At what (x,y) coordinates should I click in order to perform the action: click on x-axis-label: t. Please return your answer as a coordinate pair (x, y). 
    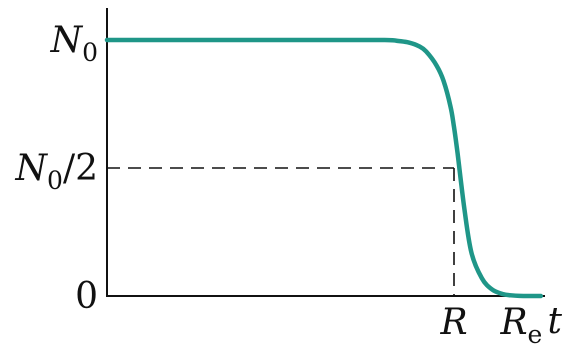
    Looking at the image, I should click on (555, 321).